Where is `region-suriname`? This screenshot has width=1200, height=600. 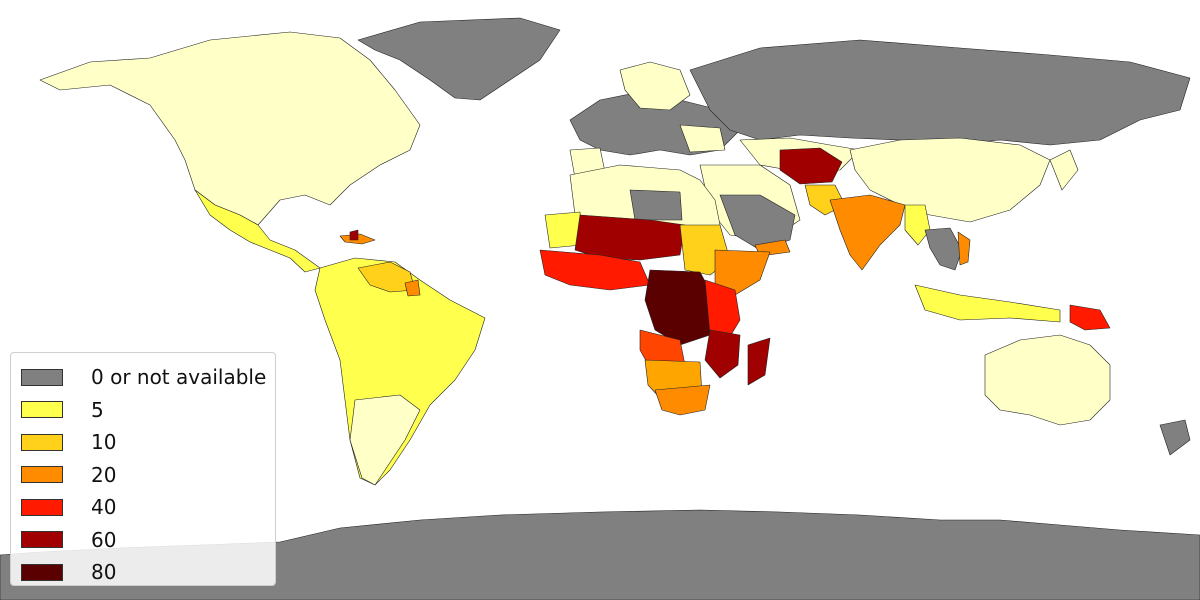
region-suriname is located at coordinates (412, 288).